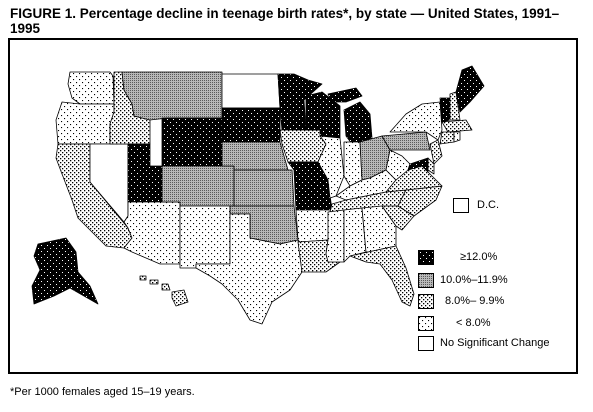 This screenshot has width=593, height=412. Describe the element at coordinates (474, 280) in the screenshot. I see `legend-label-dense-gray: 10.0%–11.9%` at that location.